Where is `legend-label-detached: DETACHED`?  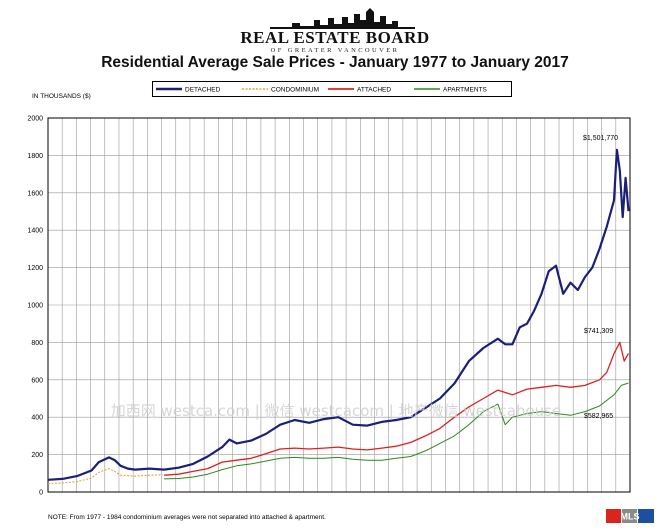 legend-label-detached: DETACHED is located at coordinates (203, 90).